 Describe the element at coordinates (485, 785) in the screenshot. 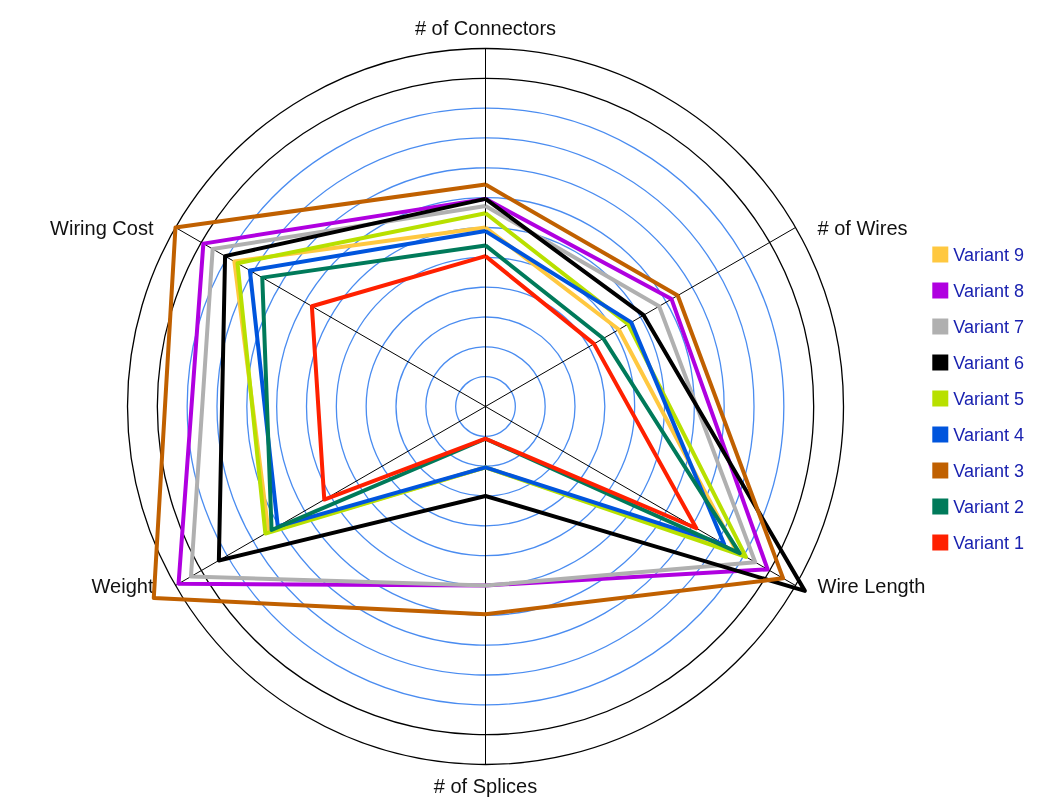

I see `spoke-label: # of Splices` at that location.